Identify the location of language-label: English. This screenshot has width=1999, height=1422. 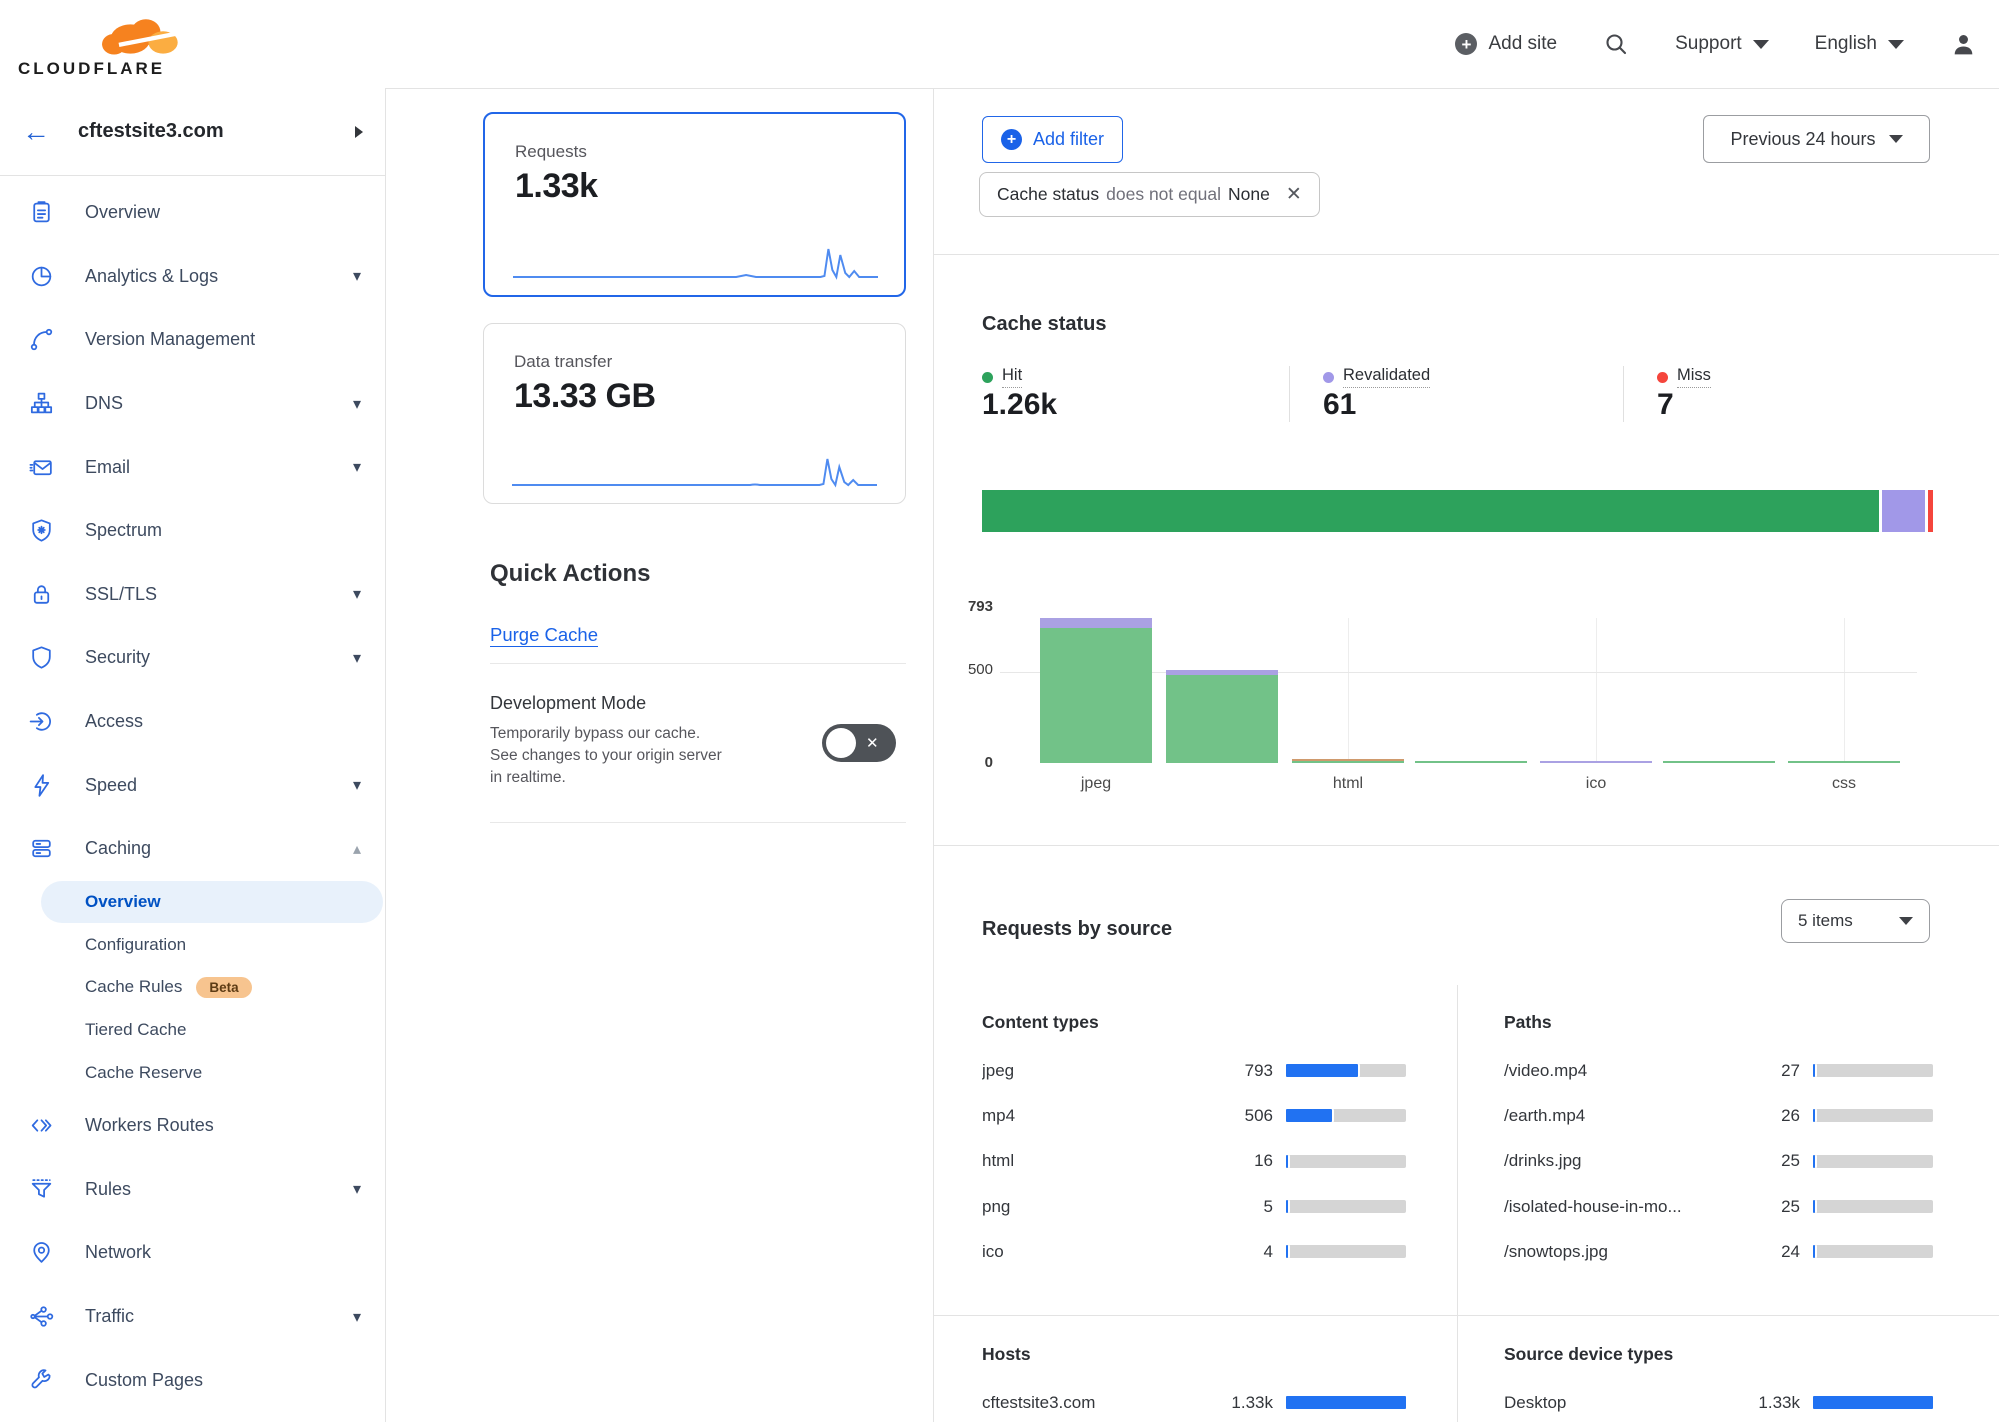
(1845, 43).